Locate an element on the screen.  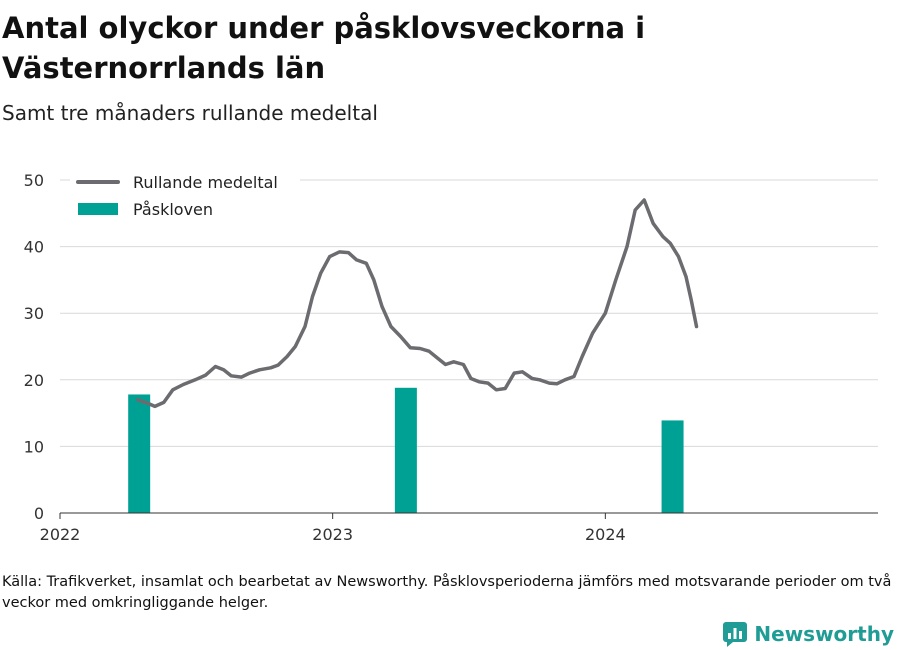
chart-subtitle: Samt tre månaders rullande medeltal is located at coordinates (190, 113).